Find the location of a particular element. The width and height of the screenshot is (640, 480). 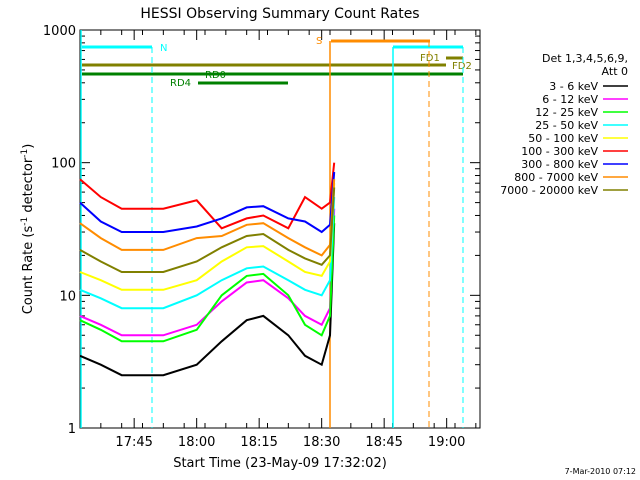

legend-label: 12 - 25 keV is located at coordinates (566, 112).